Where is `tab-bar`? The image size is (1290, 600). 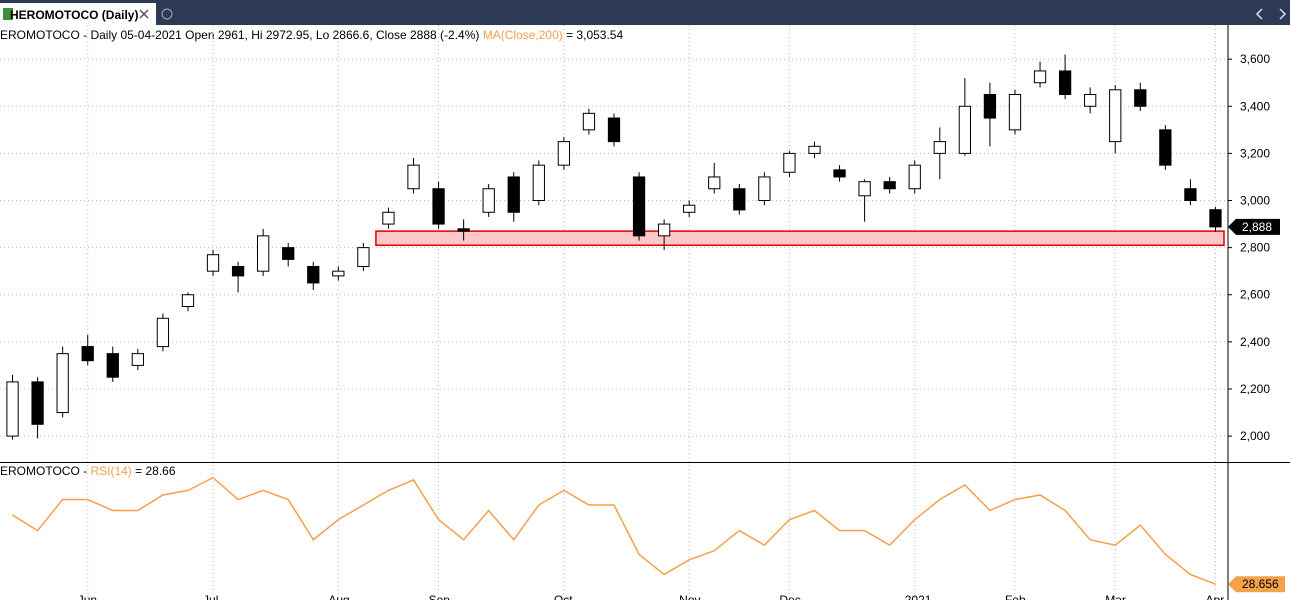 tab-bar is located at coordinates (645, 12).